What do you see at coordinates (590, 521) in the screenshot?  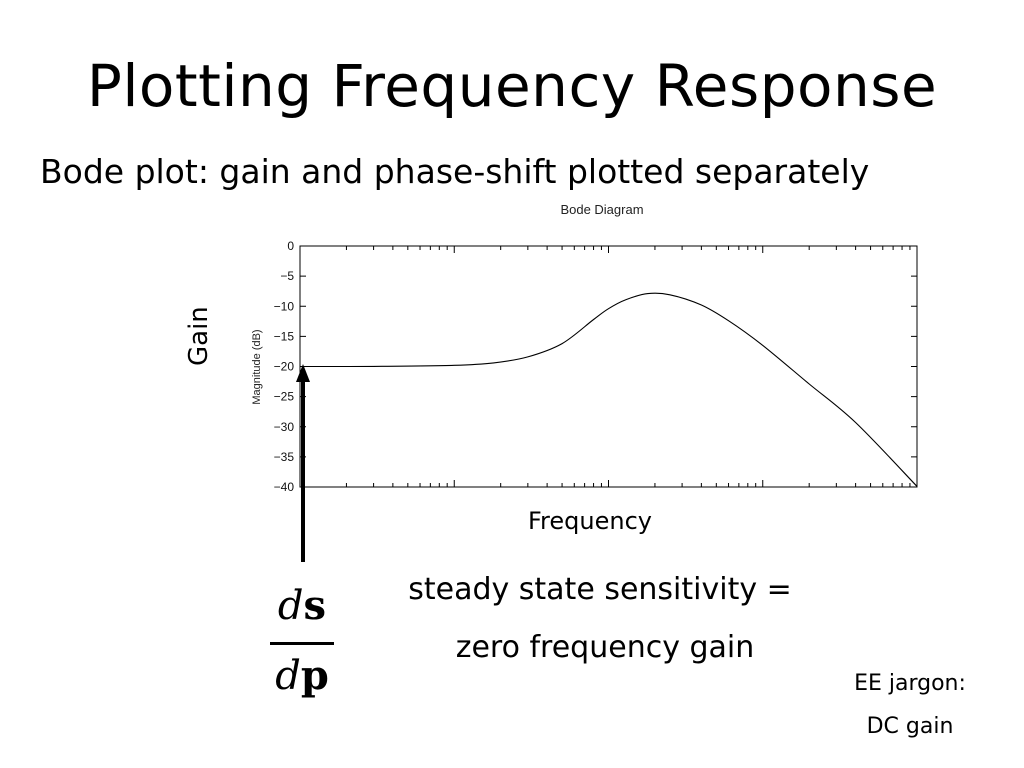 I see `frequency-axis-label: Frequency` at bounding box center [590, 521].